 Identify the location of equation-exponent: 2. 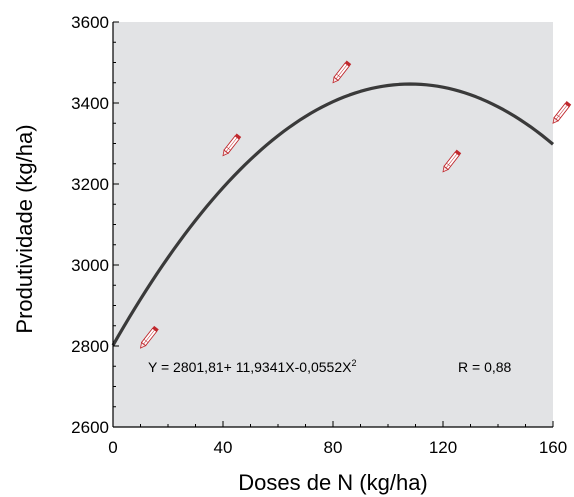
(353, 363).